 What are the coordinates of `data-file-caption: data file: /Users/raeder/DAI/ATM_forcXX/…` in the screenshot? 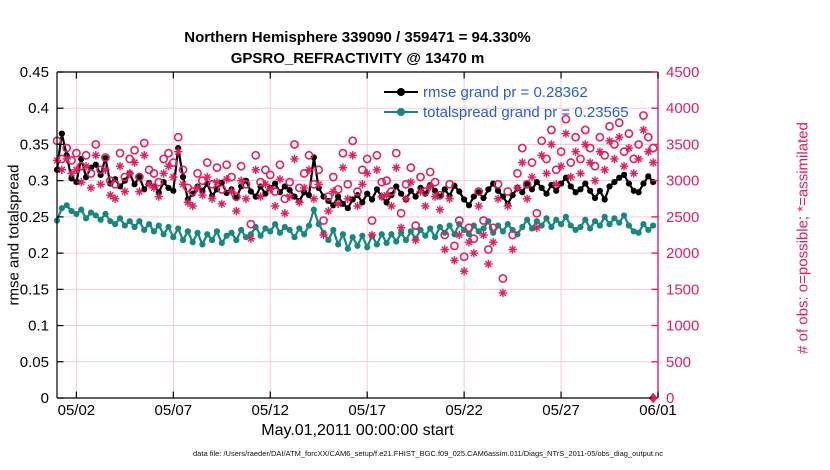 It's located at (428, 453).